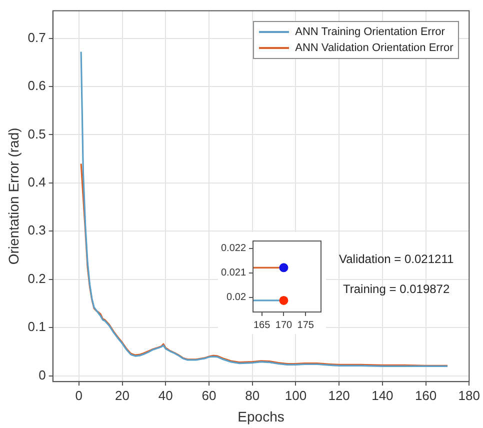  Describe the element at coordinates (262, 325) in the screenshot. I see `x-tick-label: 165` at that location.